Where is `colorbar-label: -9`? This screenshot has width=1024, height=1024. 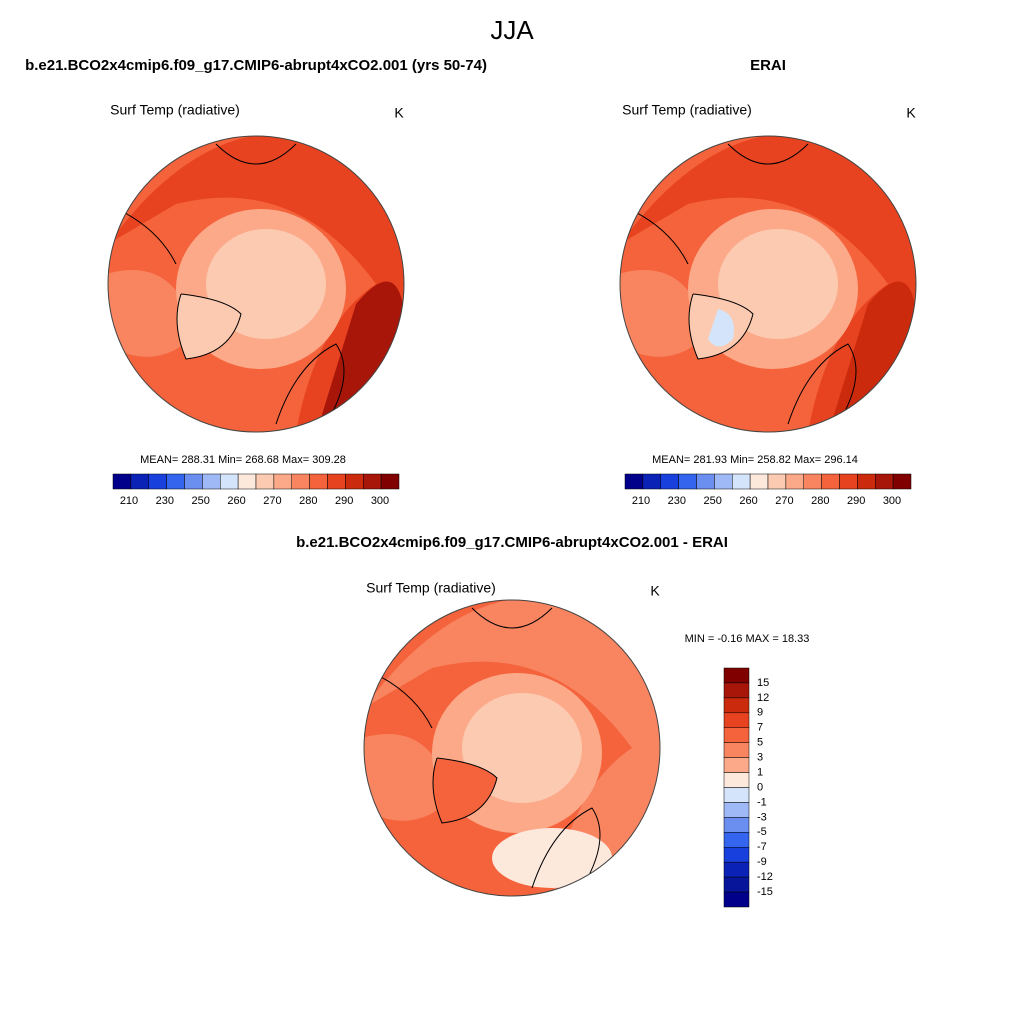 colorbar-label: -9 is located at coordinates (762, 862).